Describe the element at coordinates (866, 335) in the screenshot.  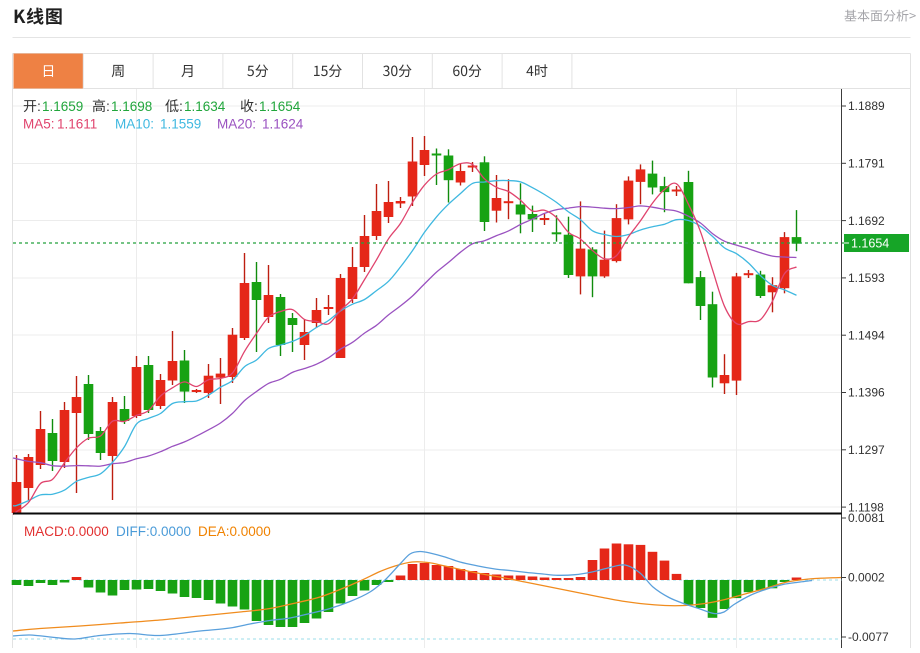
I see `svg-text: 1.1494` at that location.